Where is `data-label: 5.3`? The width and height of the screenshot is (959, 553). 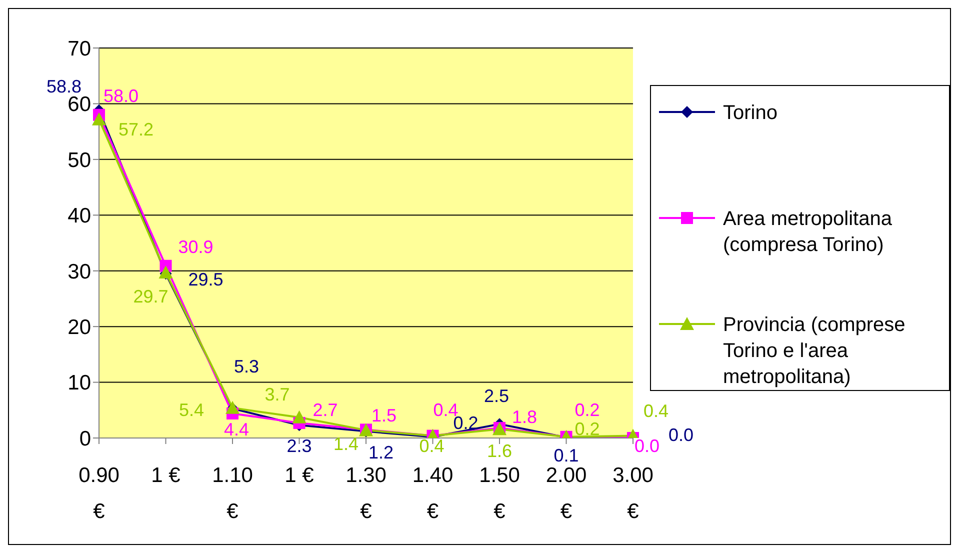
data-label: 5.3 is located at coordinates (247, 366).